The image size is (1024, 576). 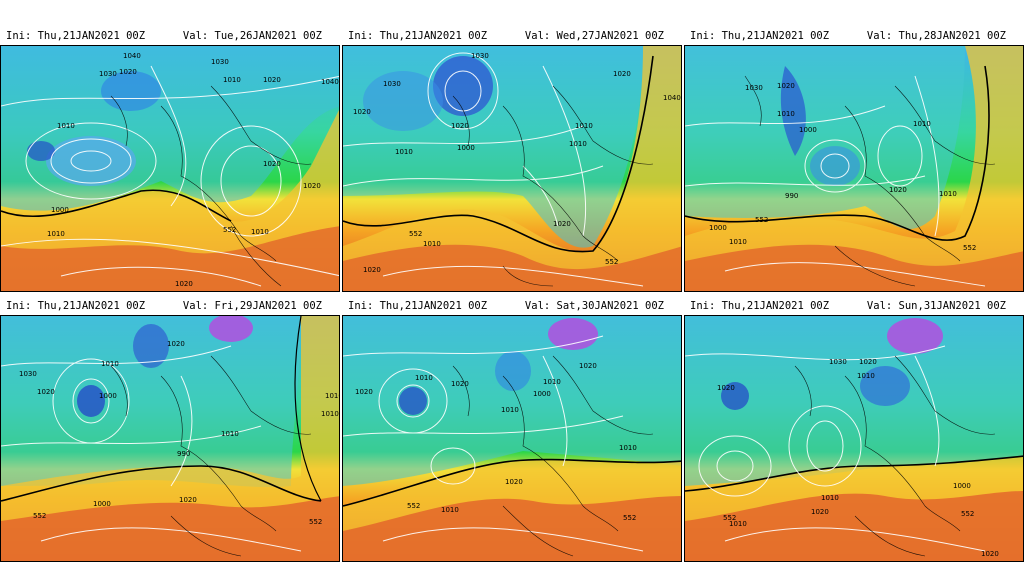 I want to click on valid-time: Val: Fri,29JAN2021 00Z, so click(x=252, y=306).